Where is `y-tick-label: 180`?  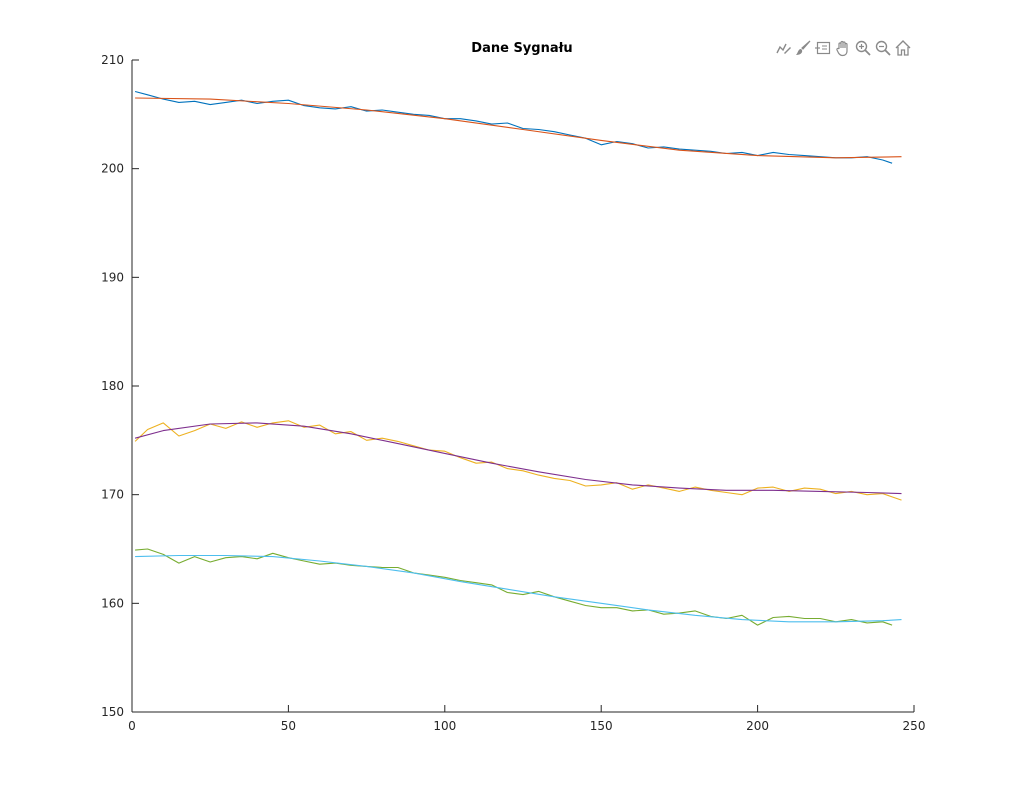
y-tick-label: 180 is located at coordinates (112, 386).